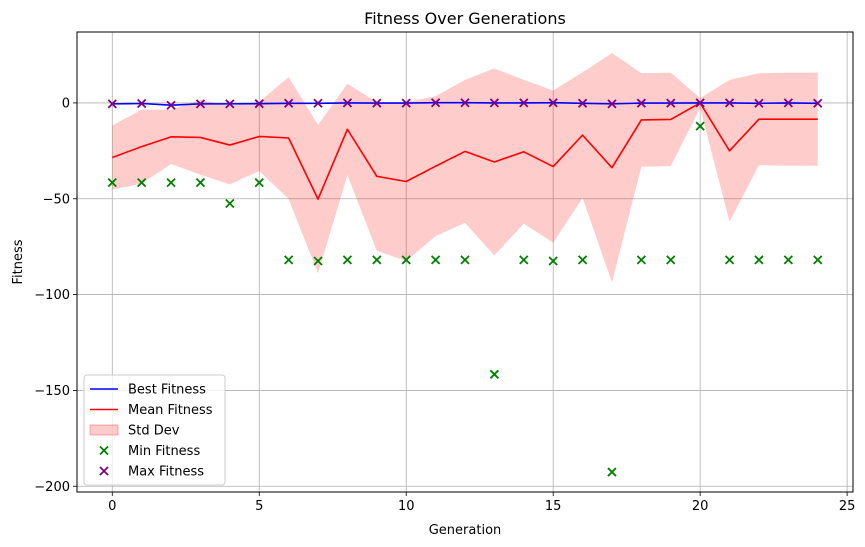 This screenshot has height=547, width=865. I want to click on y-tick-label: −100, so click(52, 295).